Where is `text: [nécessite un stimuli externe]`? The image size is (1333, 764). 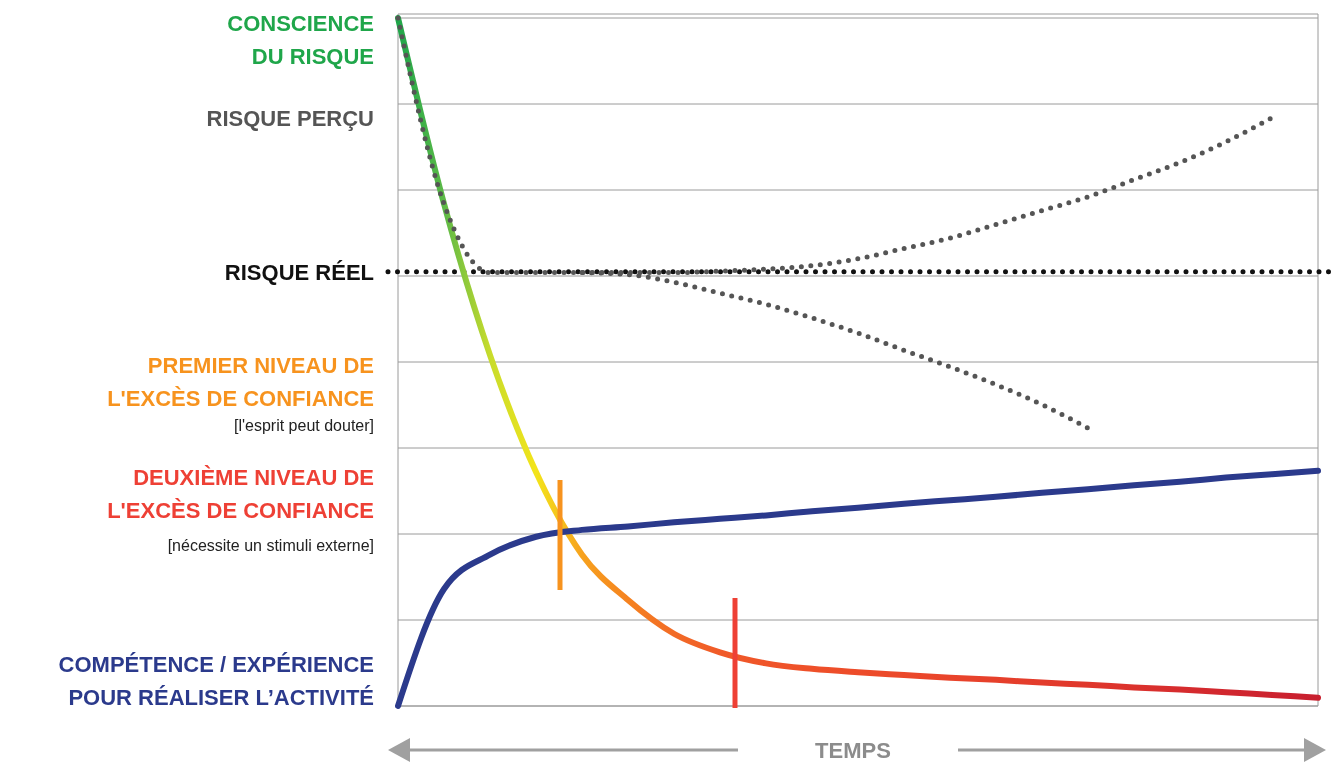 text: [nécessite un stimuli externe] is located at coordinates (270, 545).